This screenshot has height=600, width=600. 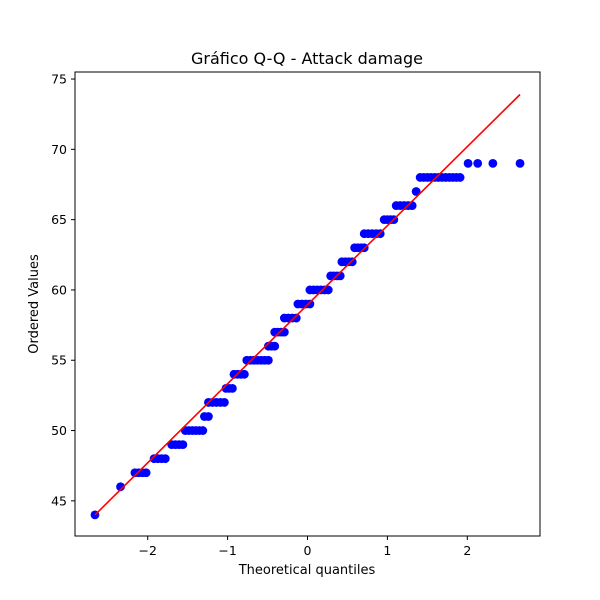 What do you see at coordinates (34, 304) in the screenshot?
I see `y-axis-label: Ordered Values` at bounding box center [34, 304].